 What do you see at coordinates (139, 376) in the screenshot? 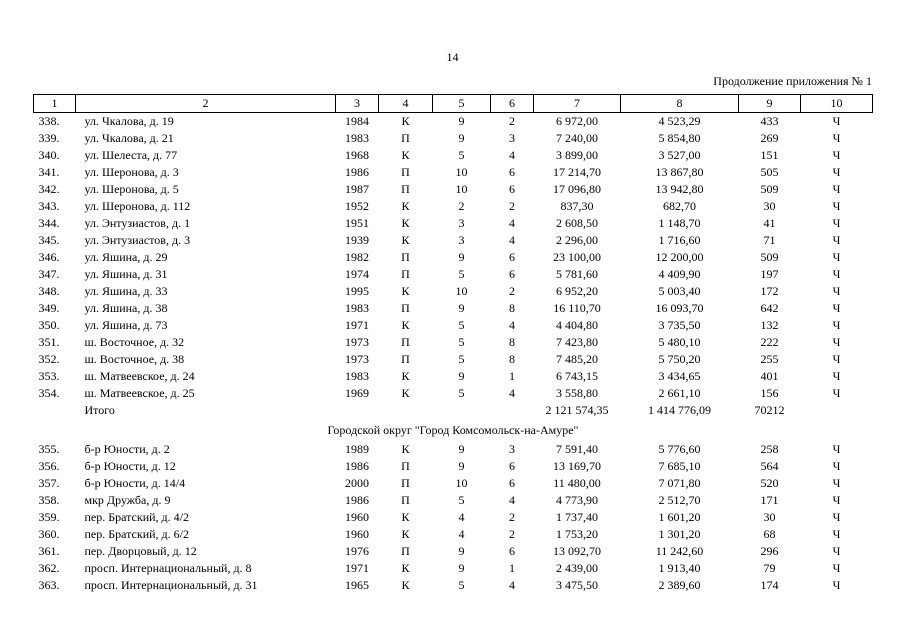
I see `table-cell: ш. Матвеевское, д. 24` at bounding box center [139, 376].